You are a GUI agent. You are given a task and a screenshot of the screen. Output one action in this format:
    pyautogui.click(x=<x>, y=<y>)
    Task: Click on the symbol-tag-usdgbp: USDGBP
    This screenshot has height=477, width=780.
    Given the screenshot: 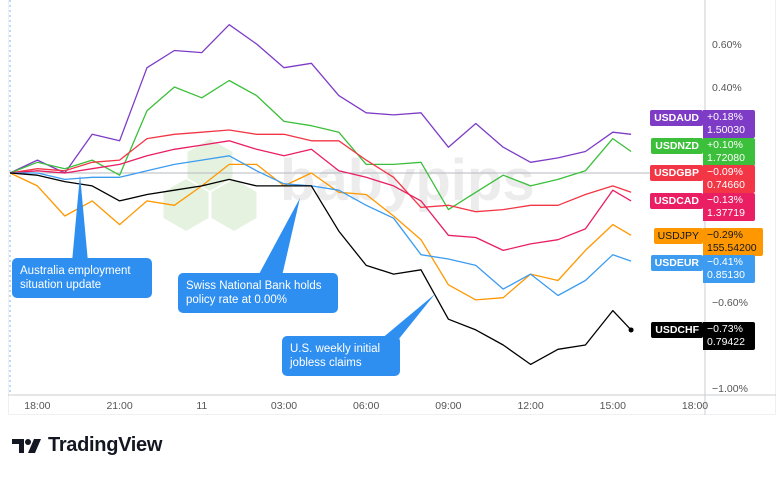 What is the action you would take?
    pyautogui.click(x=676, y=173)
    